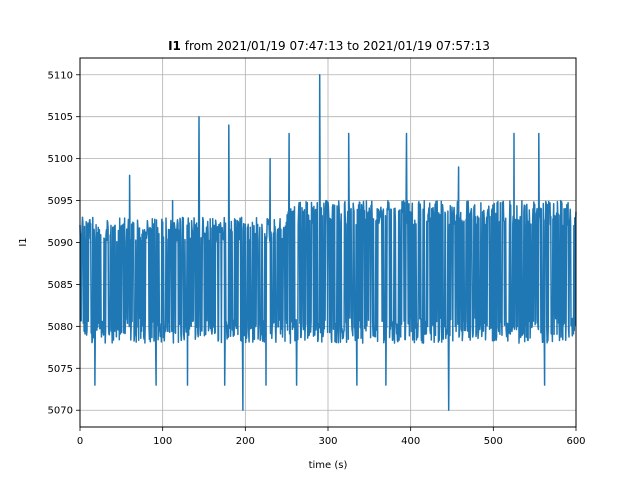  I want to click on chart-title-bold: I1, so click(174, 46).